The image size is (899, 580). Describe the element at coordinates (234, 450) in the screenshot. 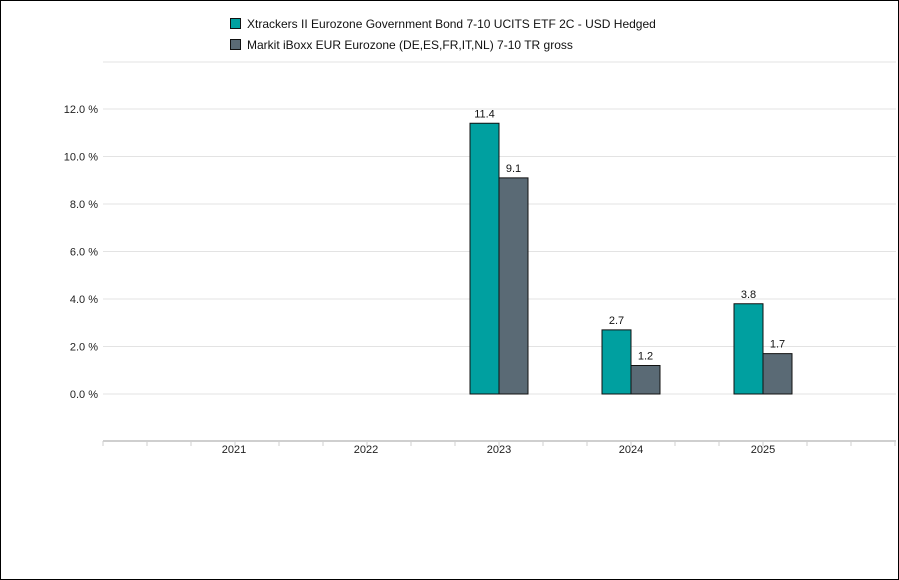

I see `x-tick-label: 2021` at that location.